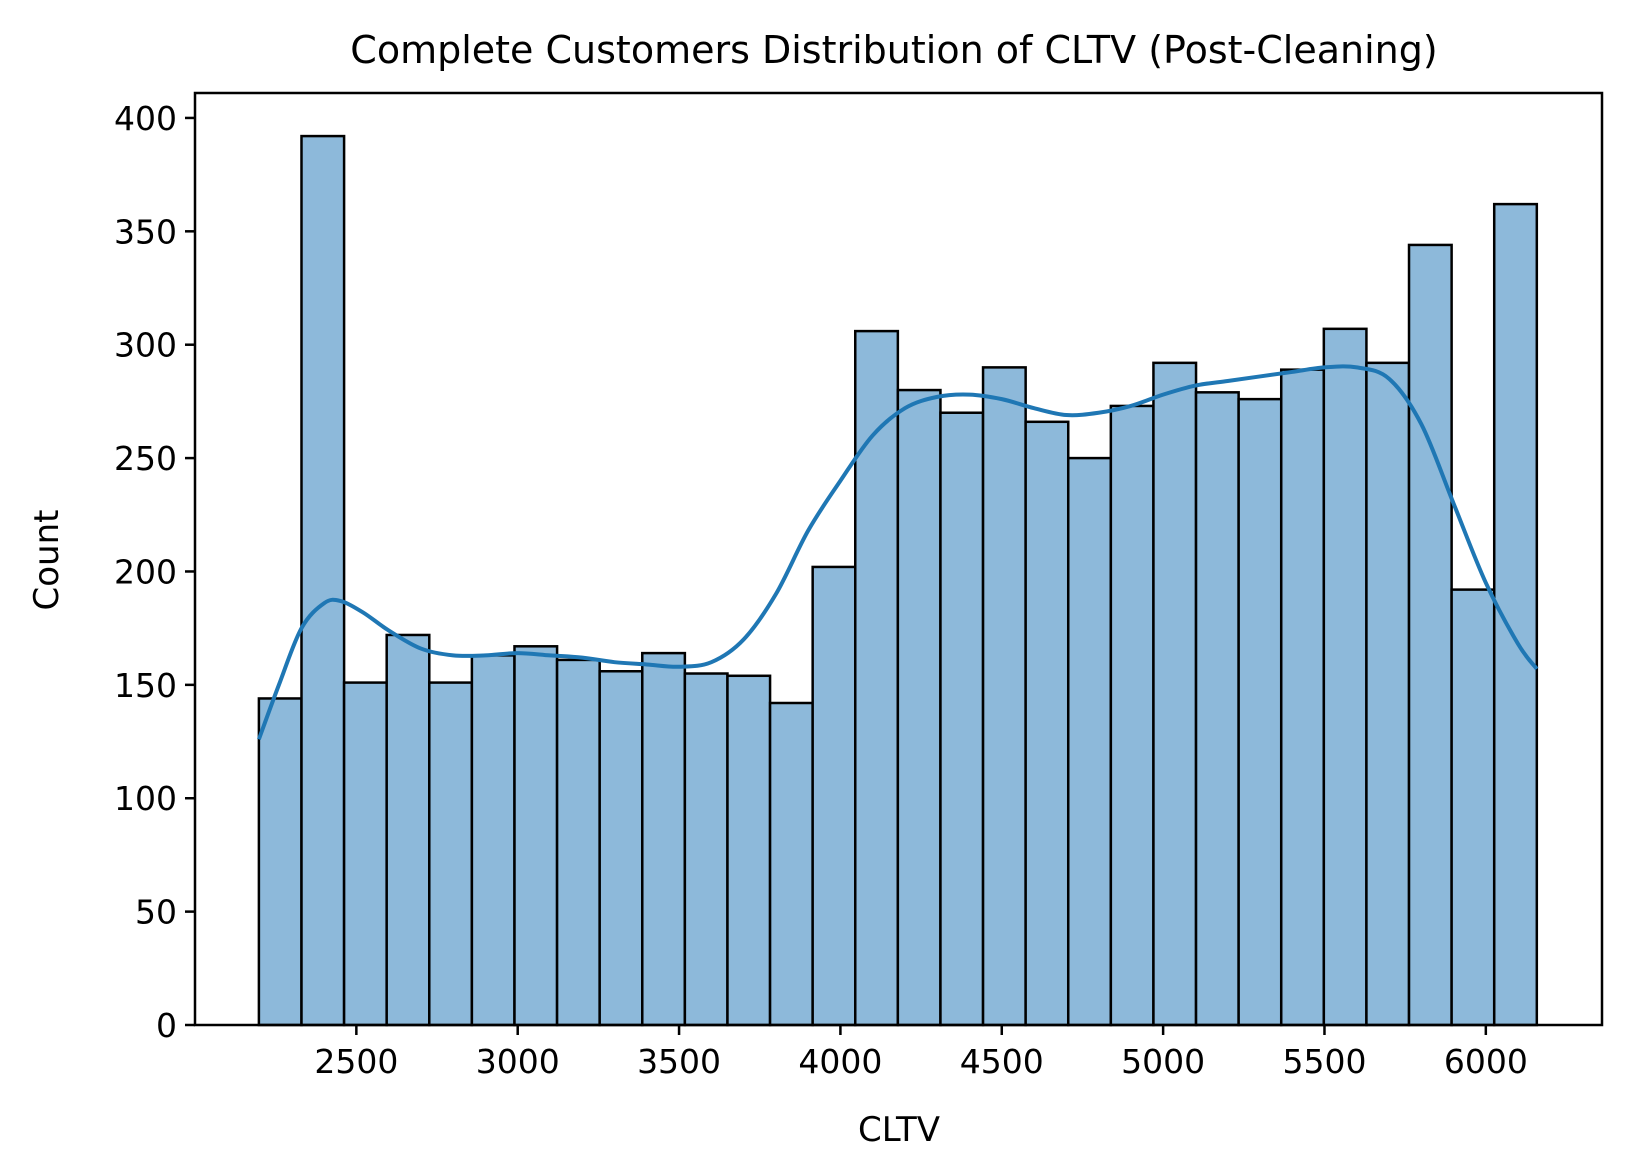 This screenshot has width=1639, height=1172. I want to click on y-axis-ticks: 0 50 100 150 200 250 300 350 400, so click(154, 572).